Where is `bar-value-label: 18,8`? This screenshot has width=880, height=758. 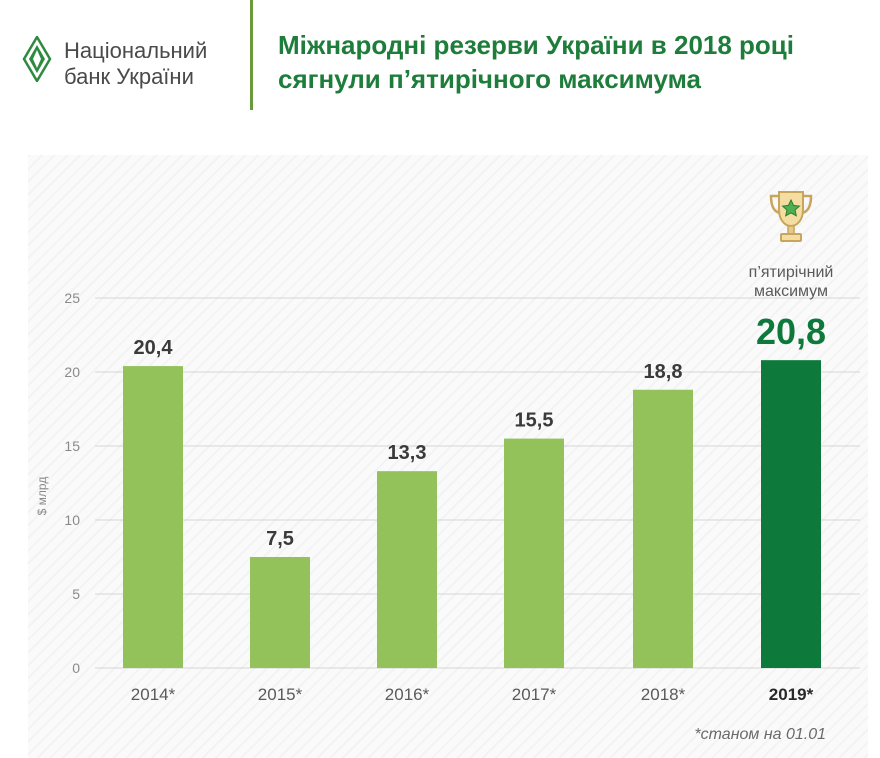 bar-value-label: 18,8 is located at coordinates (663, 372).